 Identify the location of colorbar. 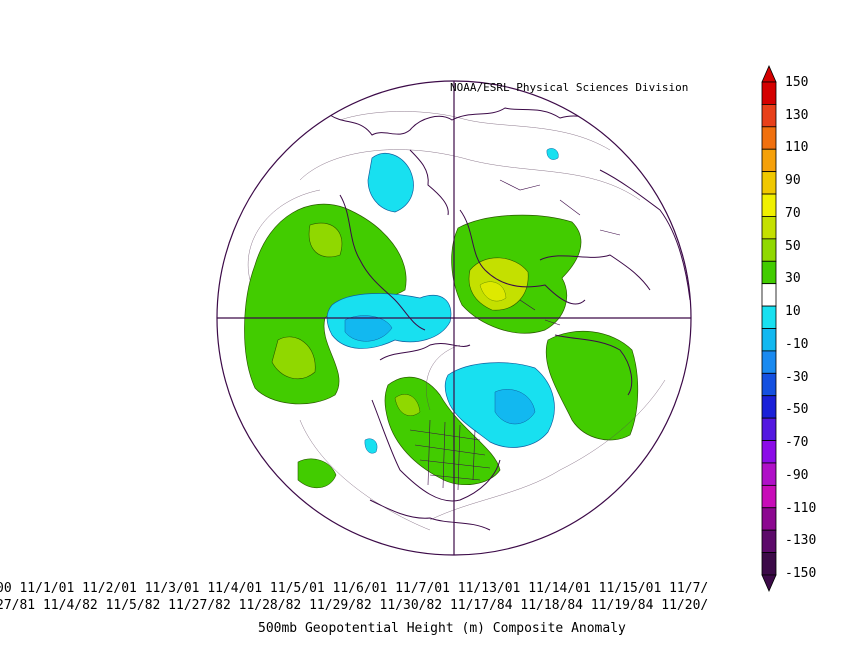
(769, 328).